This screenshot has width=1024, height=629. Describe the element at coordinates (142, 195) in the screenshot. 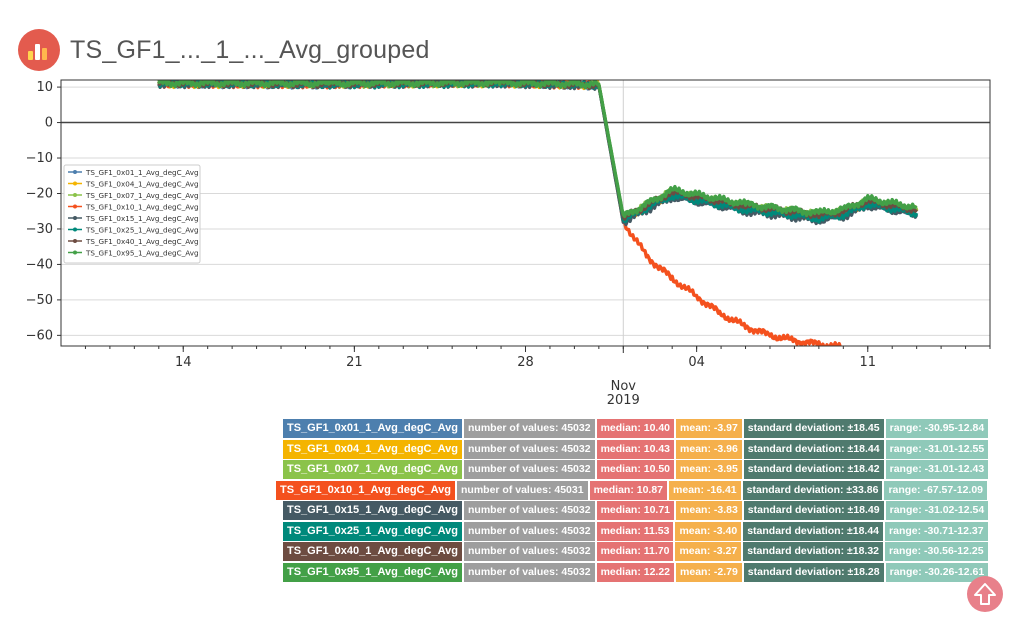

I see `legend-entry: TS_GF1_0x07_1_Avg_degC_Avg` at that location.